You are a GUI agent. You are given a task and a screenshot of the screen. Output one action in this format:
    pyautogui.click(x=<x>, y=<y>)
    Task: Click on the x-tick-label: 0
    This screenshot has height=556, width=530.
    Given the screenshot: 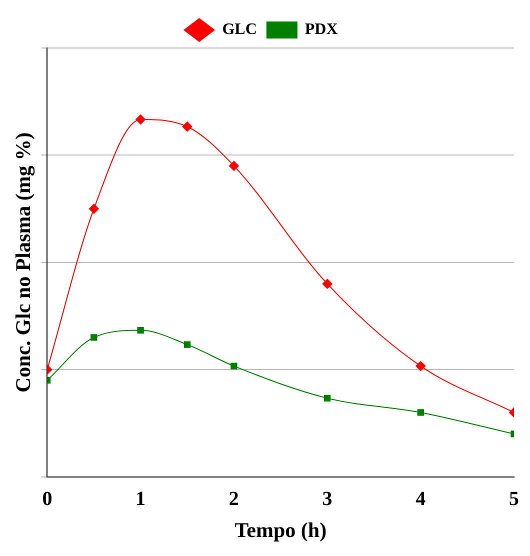 What is the action you would take?
    pyautogui.click(x=47, y=499)
    